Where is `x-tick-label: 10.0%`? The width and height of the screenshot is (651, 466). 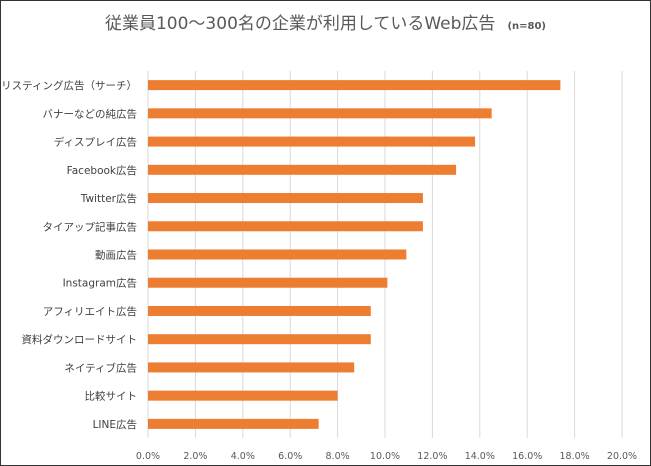
x-tick-label: 10.0% is located at coordinates (385, 456).